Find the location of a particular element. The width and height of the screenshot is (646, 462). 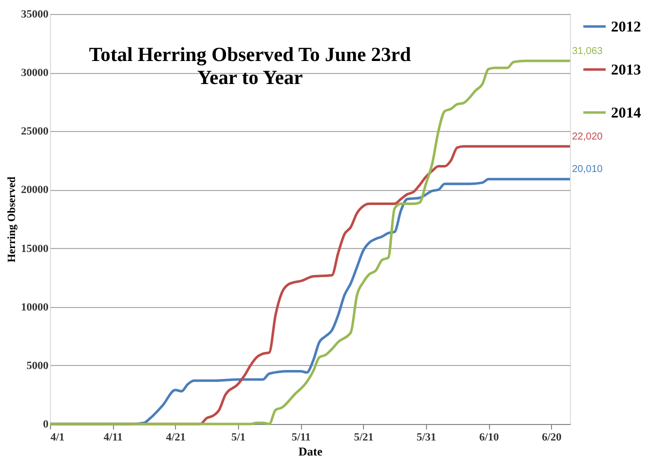

x-tick-label: 6/20 is located at coordinates (552, 438).